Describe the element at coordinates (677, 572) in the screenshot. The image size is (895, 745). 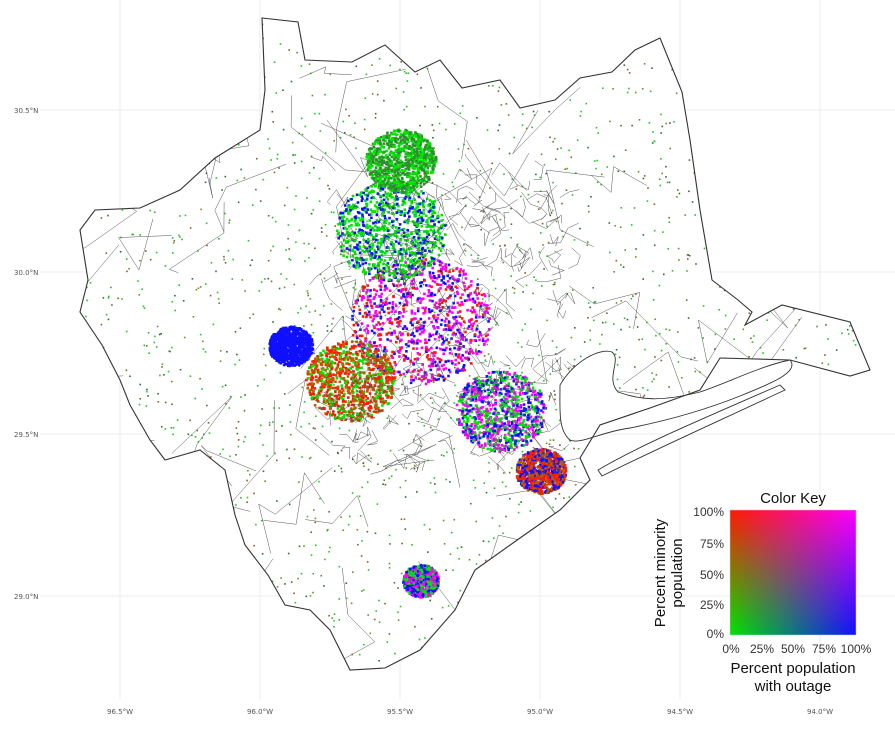
I see `legend-y-label-line2: population` at that location.